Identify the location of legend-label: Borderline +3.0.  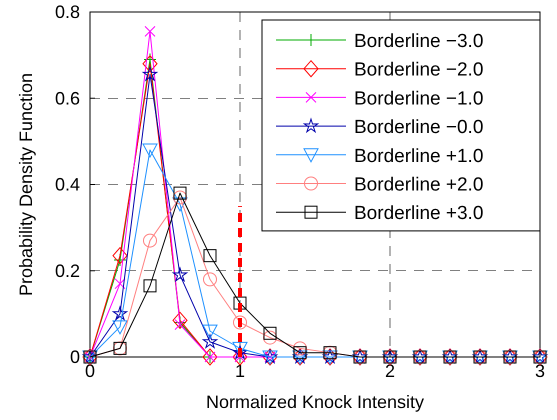
(419, 213).